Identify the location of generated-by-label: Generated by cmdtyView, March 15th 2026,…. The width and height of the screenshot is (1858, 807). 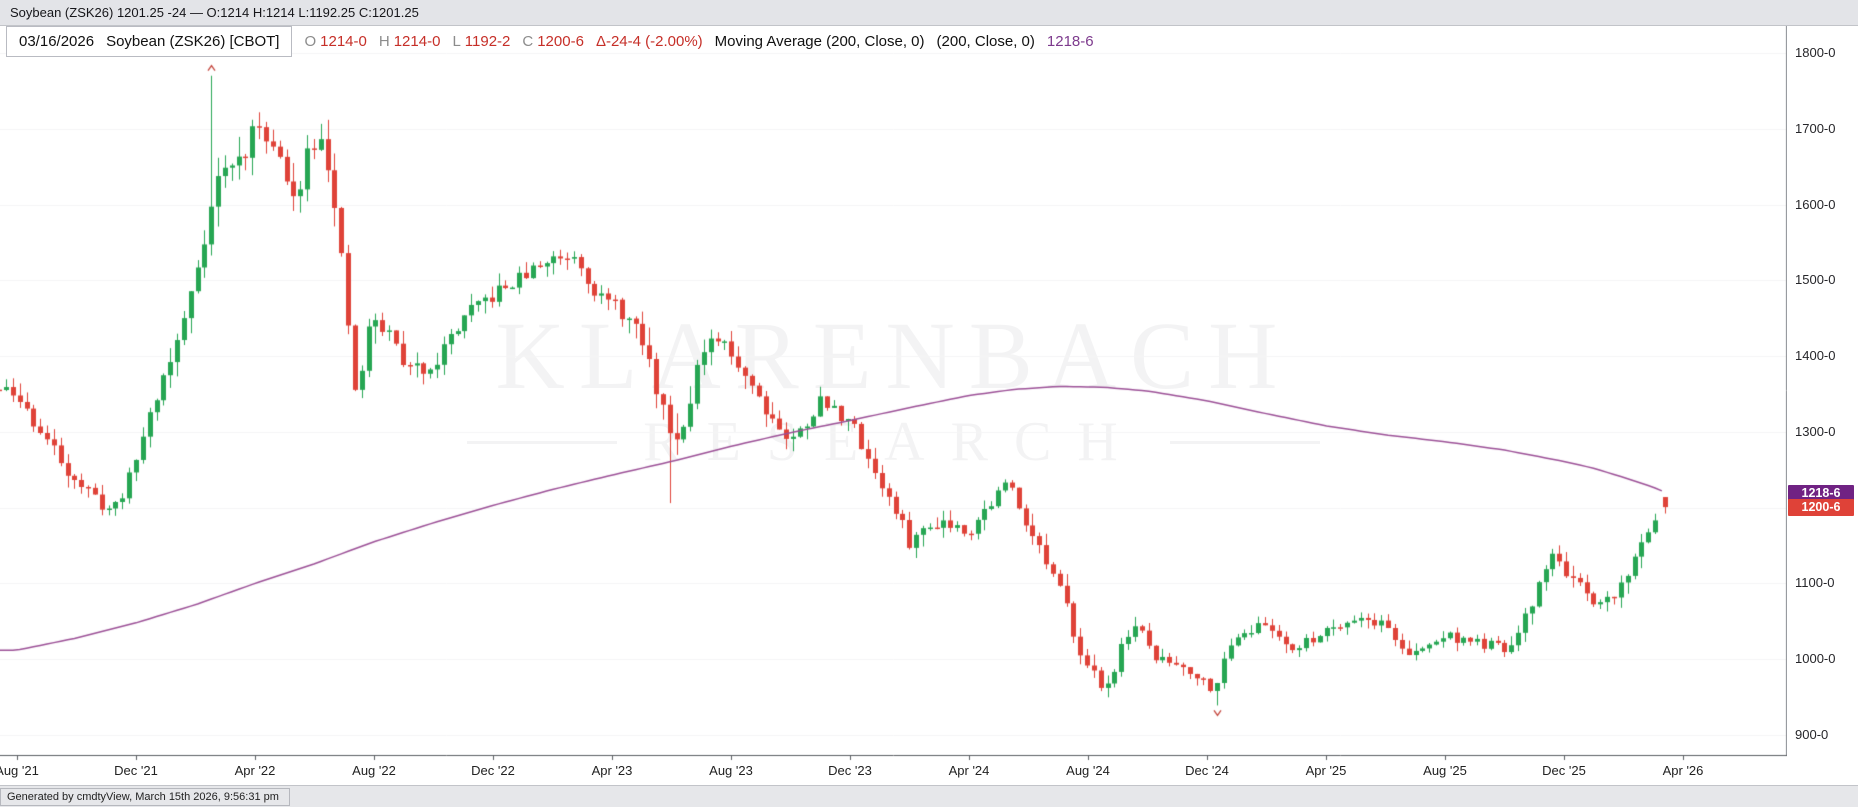
(145, 797).